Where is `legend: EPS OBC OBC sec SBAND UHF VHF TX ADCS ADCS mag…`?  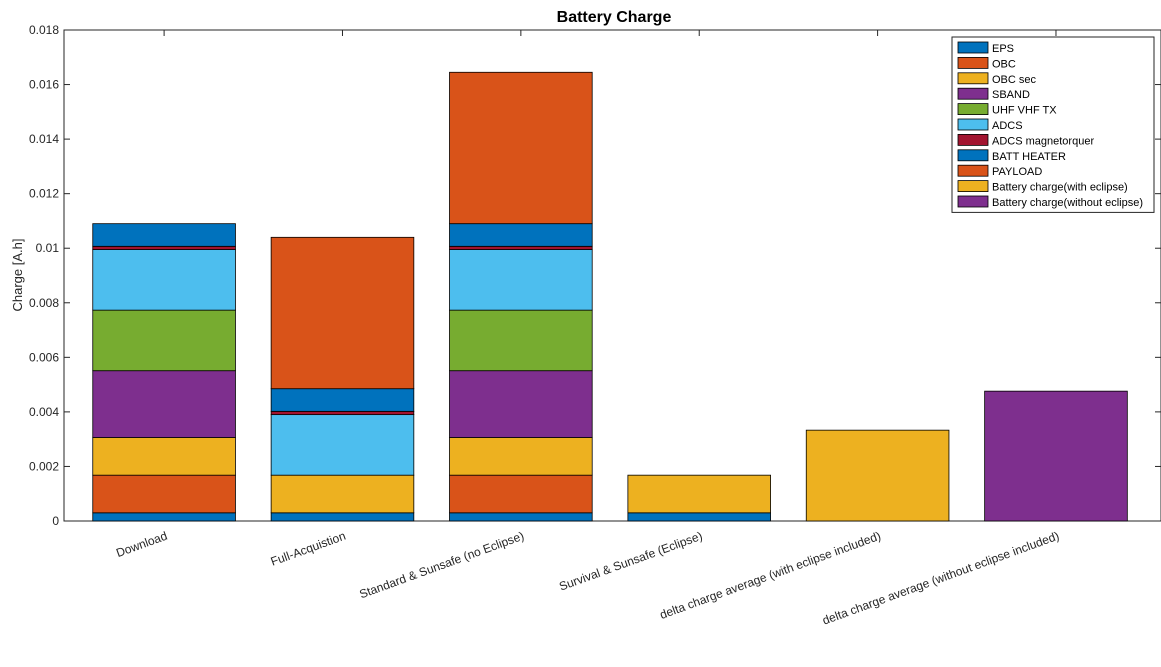
legend: EPS OBC OBC sec SBAND UHF VHF TX ADCS ADCS mag… is located at coordinates (1053, 124).